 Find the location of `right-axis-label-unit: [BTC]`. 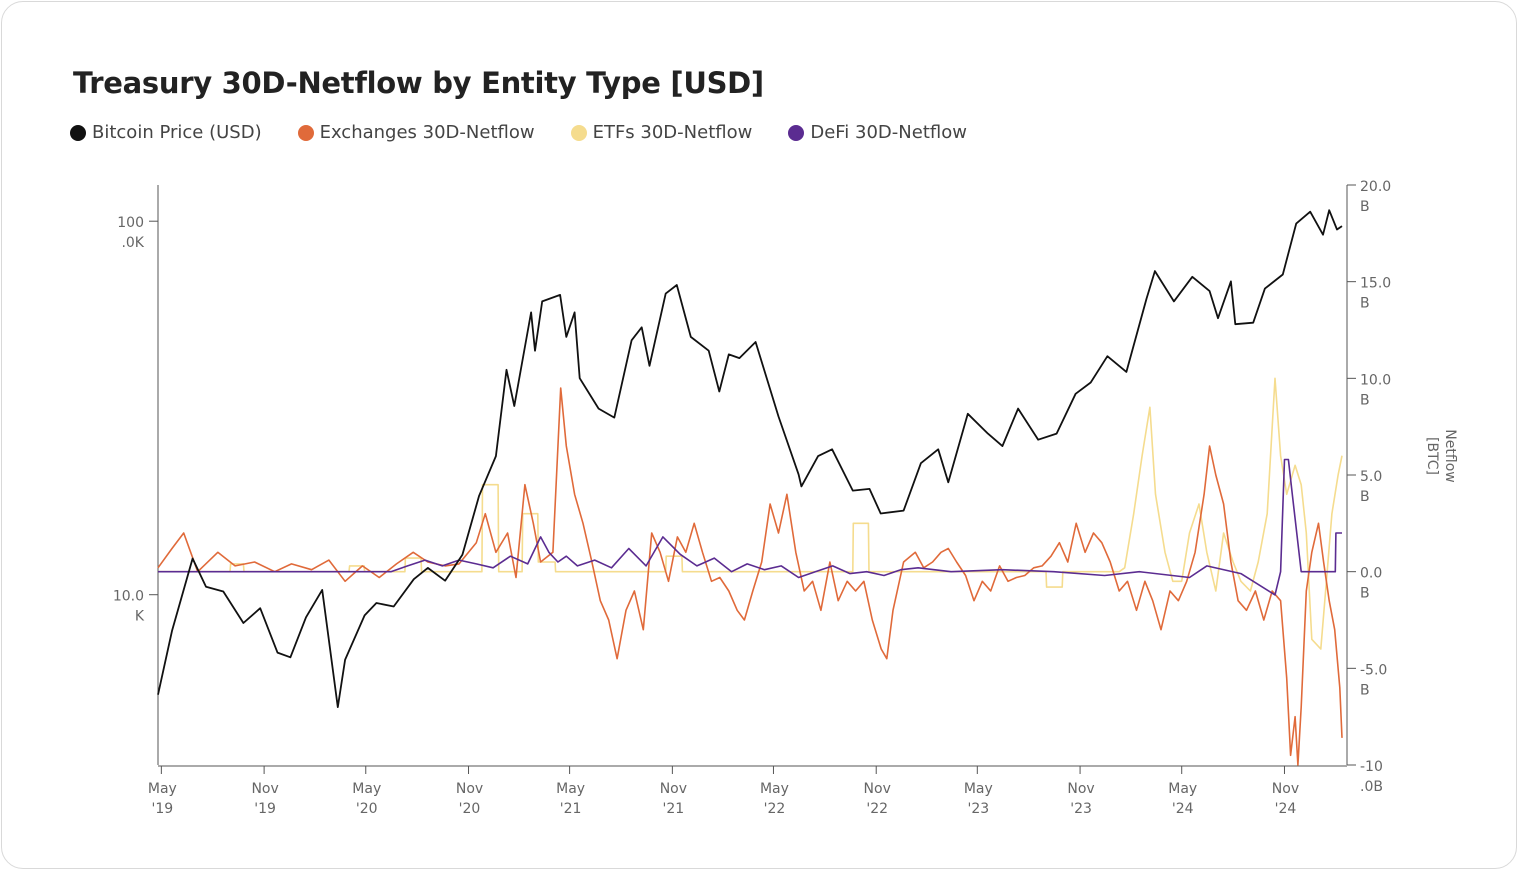

right-axis-label-unit: [BTC] is located at coordinates (1432, 456).